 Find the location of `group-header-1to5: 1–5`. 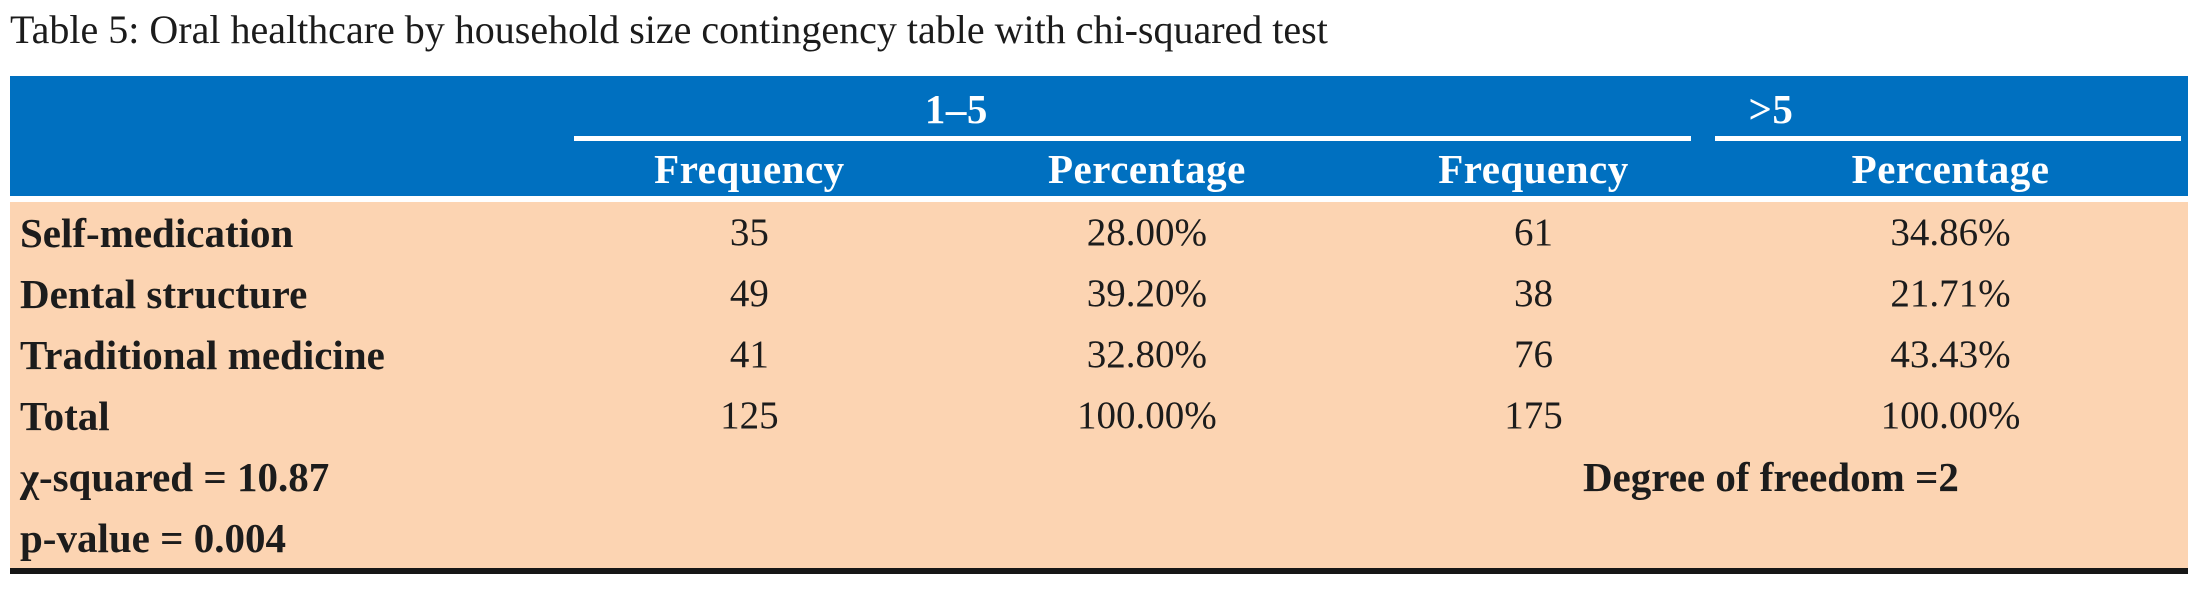

group-header-1to5: 1–5 is located at coordinates (956, 109).